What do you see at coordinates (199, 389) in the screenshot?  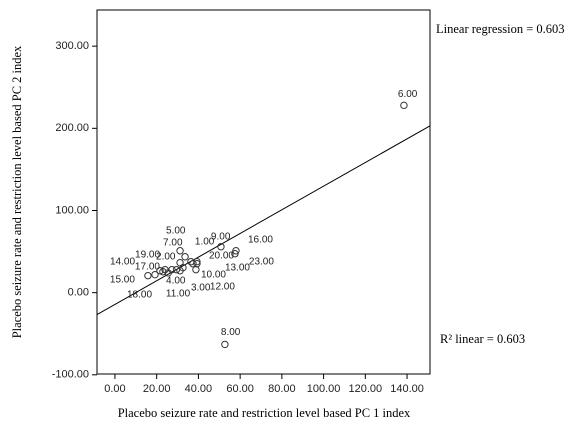 I see `x-tick-label: 40.00` at bounding box center [199, 389].